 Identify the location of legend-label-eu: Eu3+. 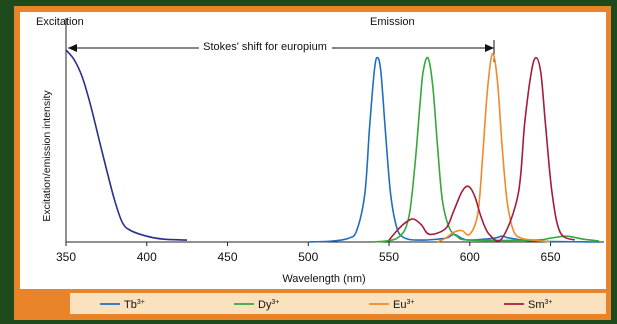
(403, 305).